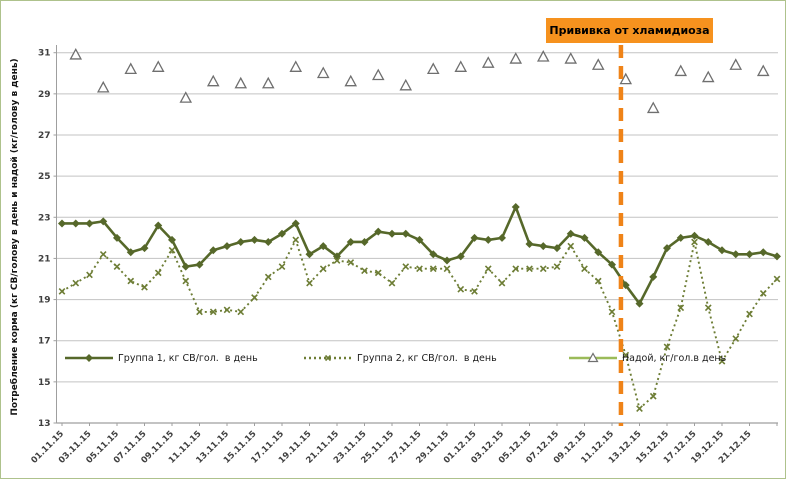 This screenshot has height=480, width=786. I want to click on y-tick-label: 15, so click(44, 383).